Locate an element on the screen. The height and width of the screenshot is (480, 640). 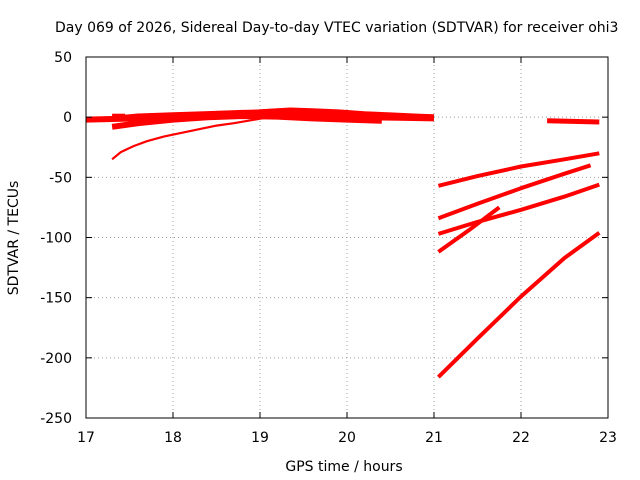
x-tick-label: 21 is located at coordinates (434, 438).